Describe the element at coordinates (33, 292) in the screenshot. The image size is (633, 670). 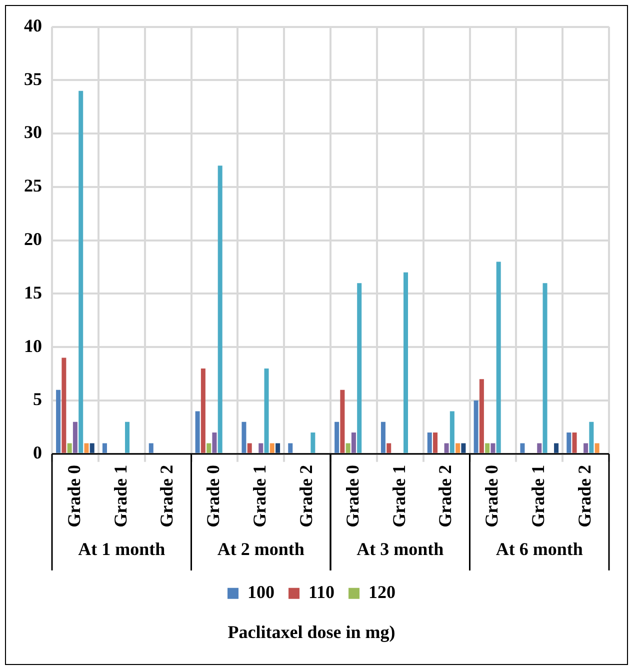
I see `y-tick-label: 15` at that location.